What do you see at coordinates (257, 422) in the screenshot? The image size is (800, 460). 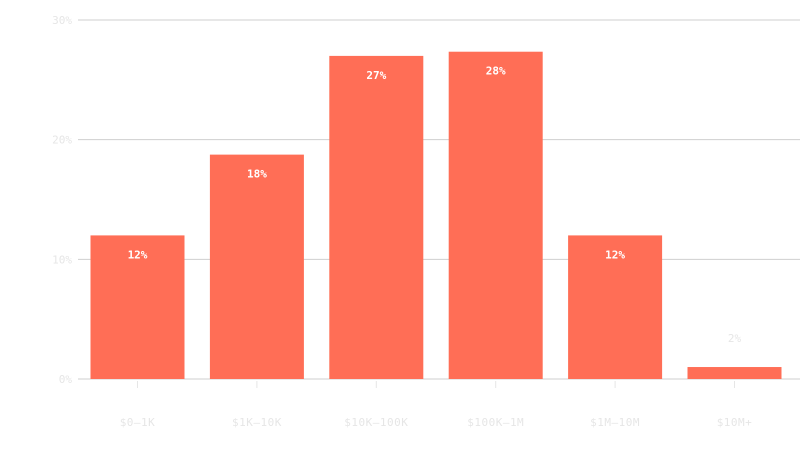 I see `x-category-label: $1K–10K` at bounding box center [257, 422].